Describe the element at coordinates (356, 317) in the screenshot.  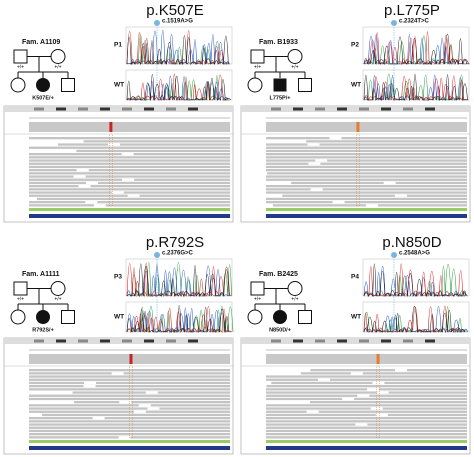
I see `wt-label: WT` at that location.